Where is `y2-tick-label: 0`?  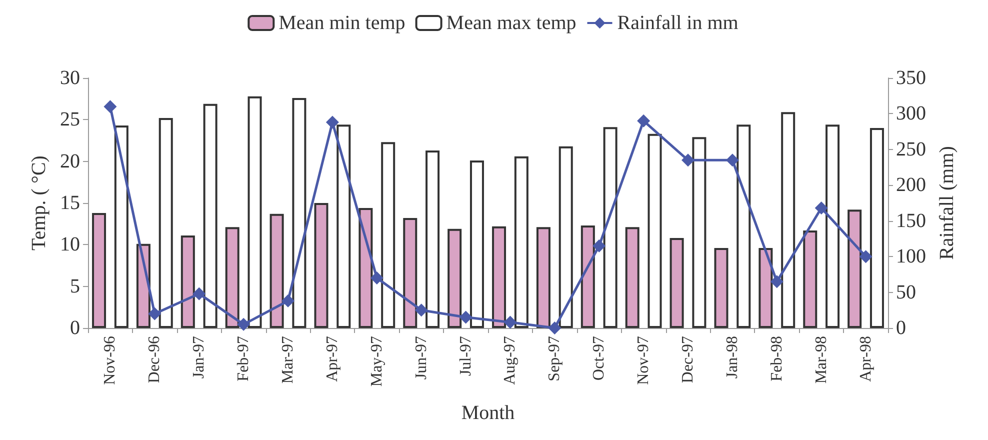 y2-tick-label: 0 is located at coordinates (901, 328).